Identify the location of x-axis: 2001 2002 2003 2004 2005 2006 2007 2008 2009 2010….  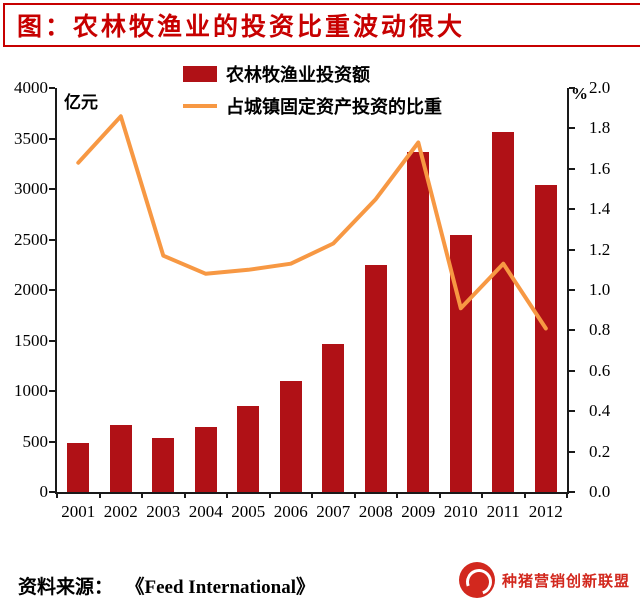
(312, 513).